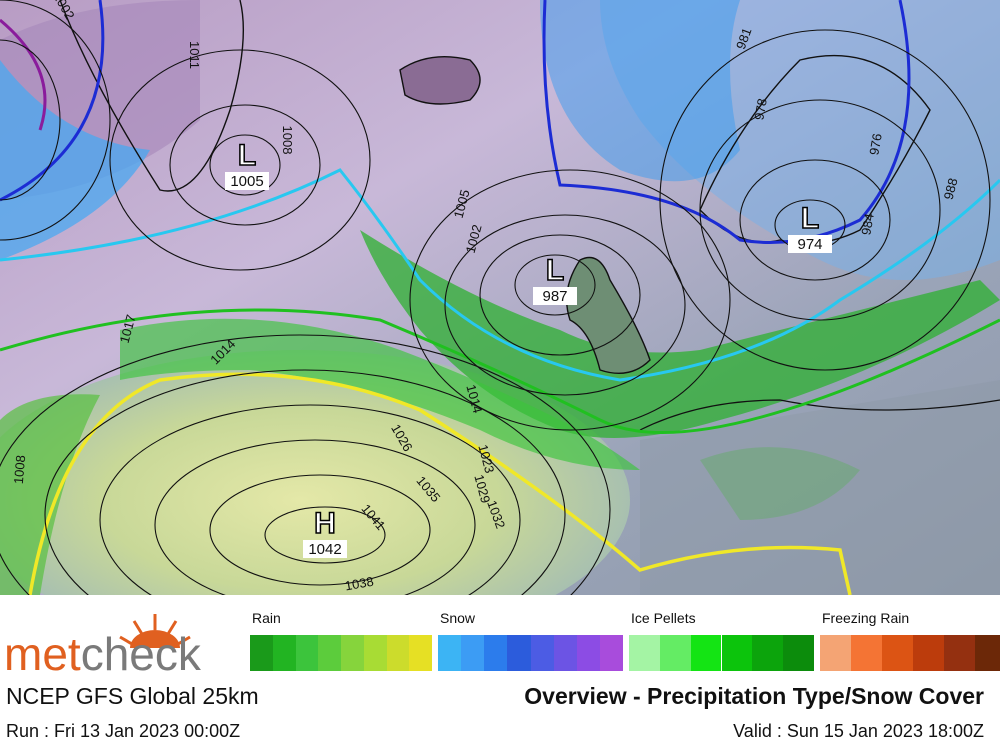 Image resolution: width=1000 pixels, height=749 pixels. Describe the element at coordinates (744, 39) in the screenshot. I see `isobar-label: 981` at that location.